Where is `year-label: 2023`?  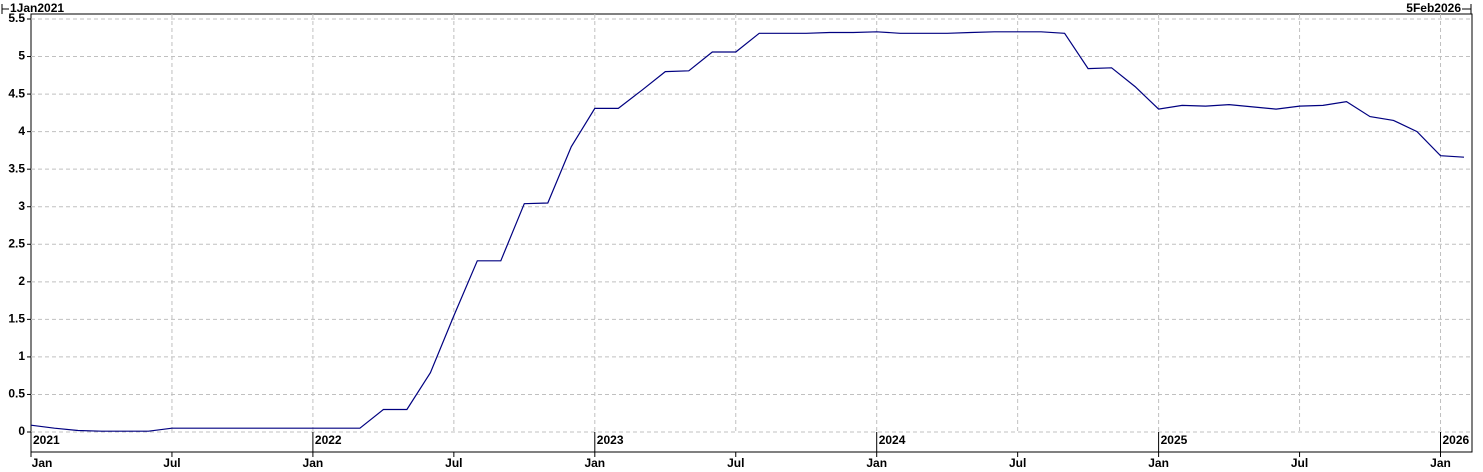
year-label: 2023 is located at coordinates (610, 440).